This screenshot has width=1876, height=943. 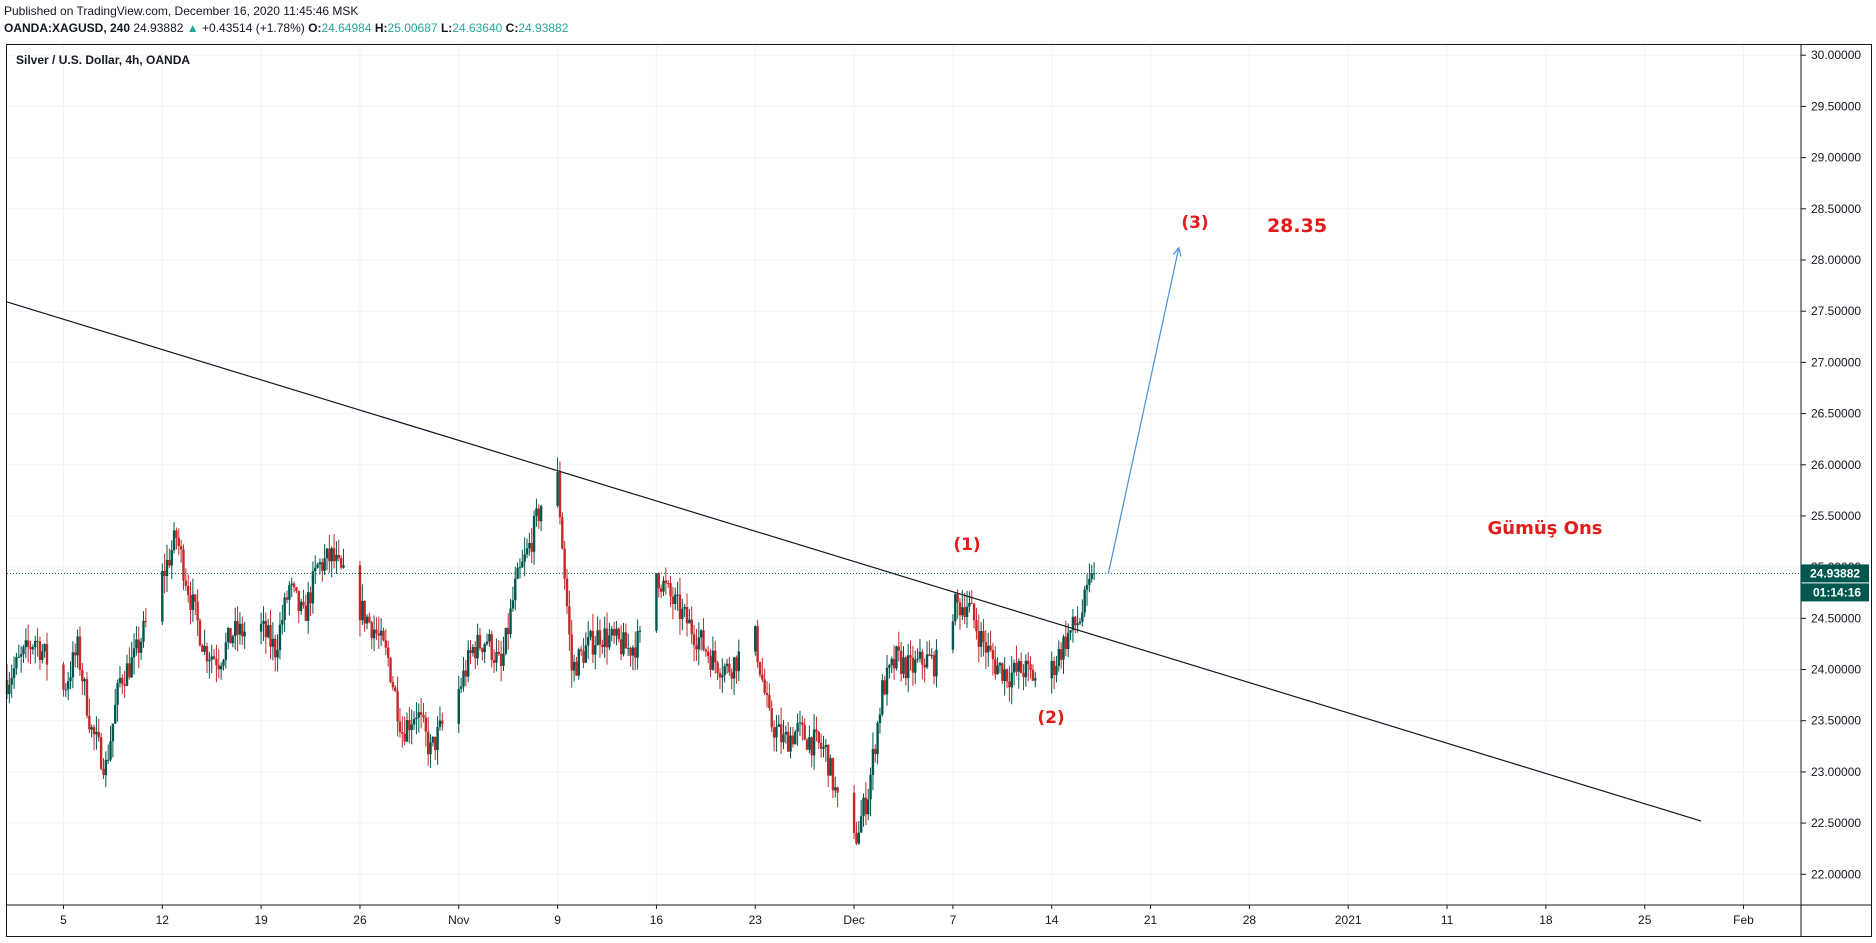 I want to click on arrow-head, so click(x=1177, y=251).